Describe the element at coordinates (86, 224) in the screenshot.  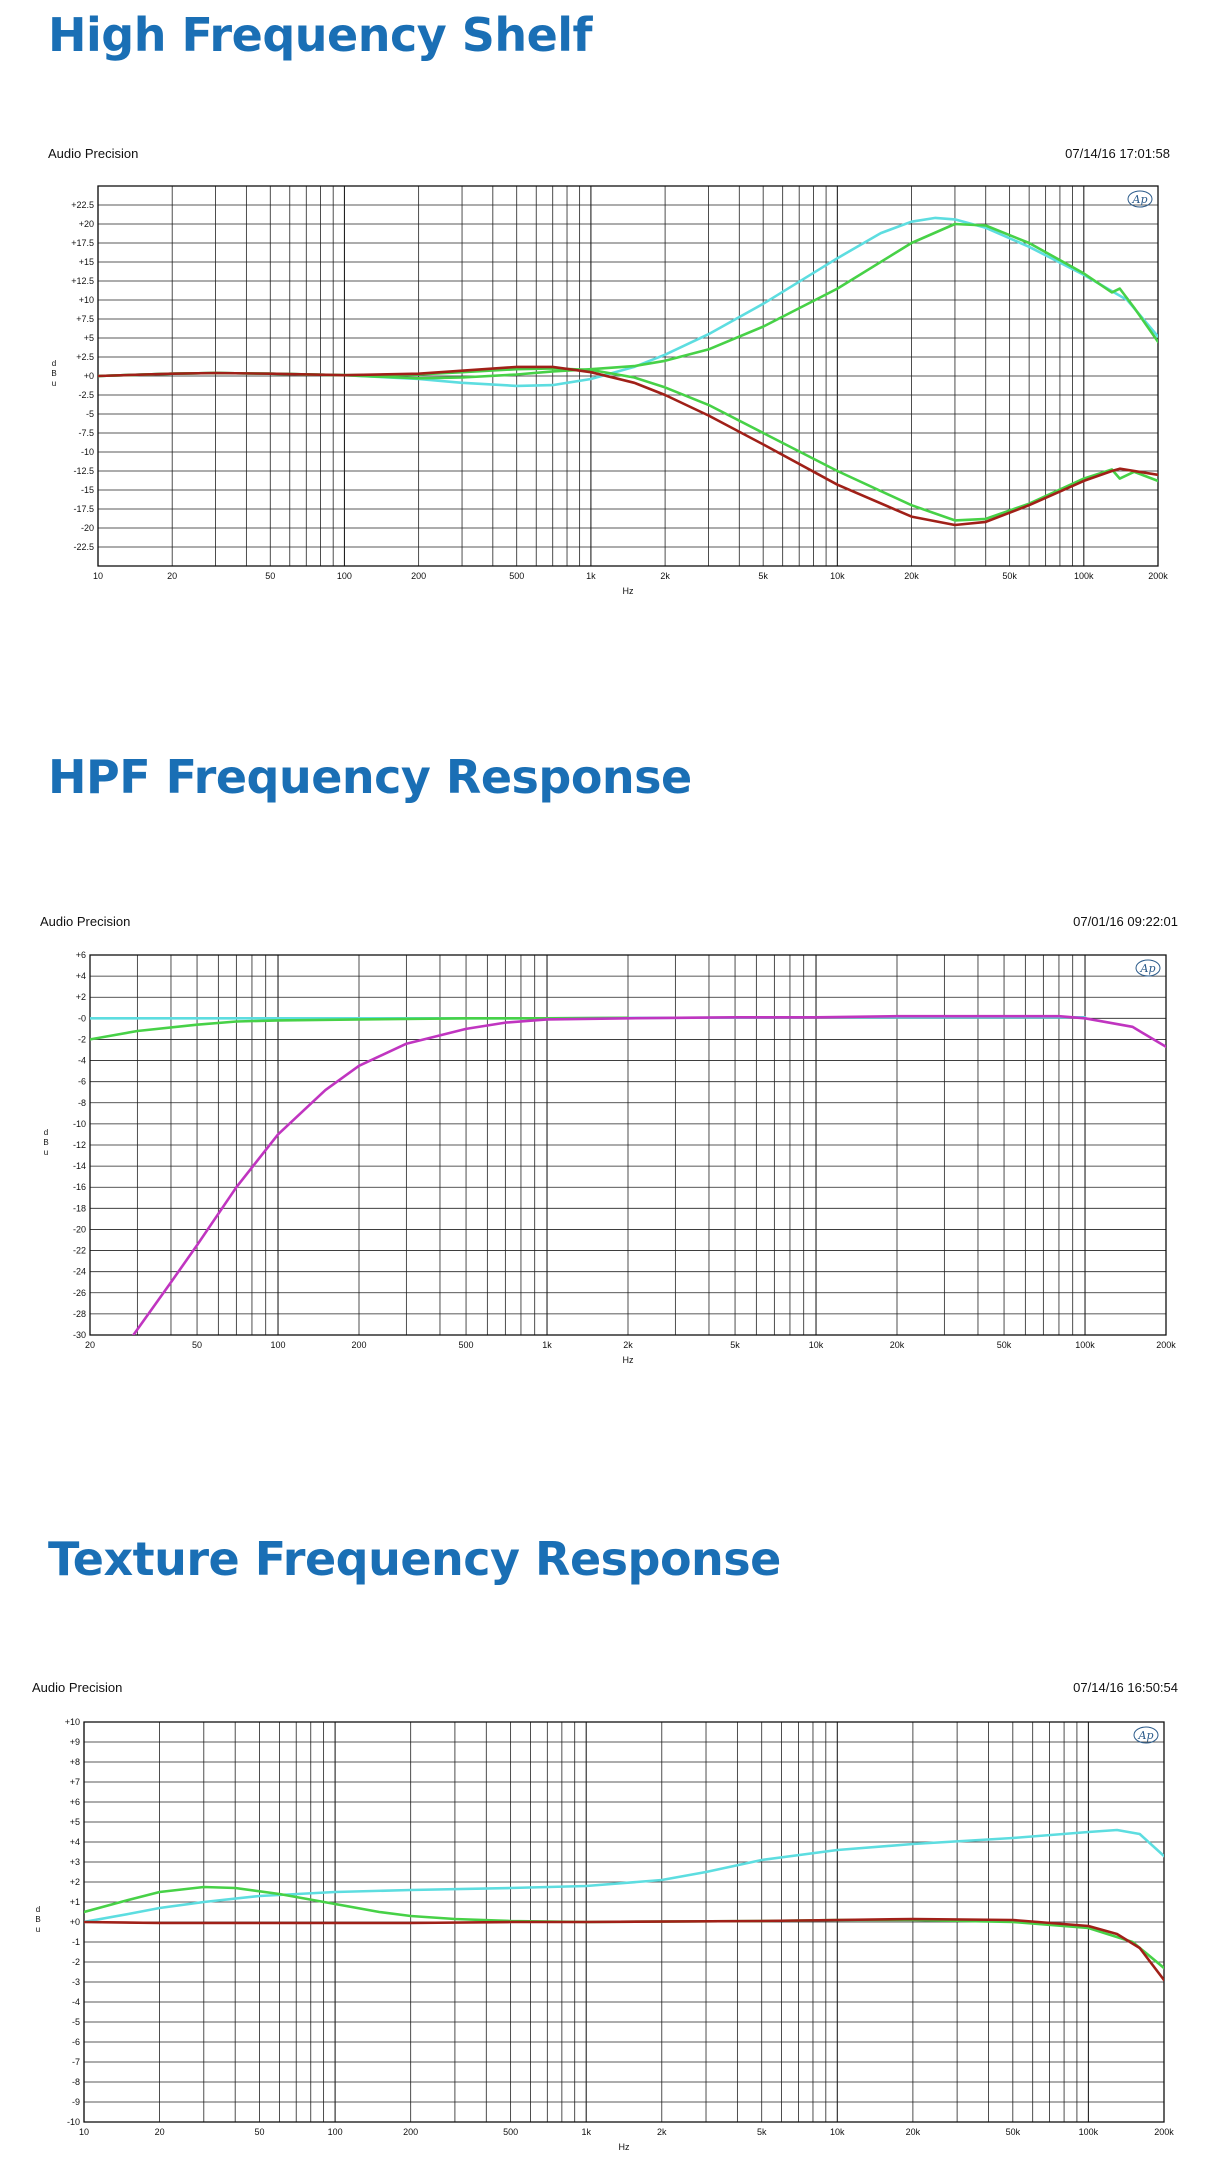
I see `y-tick-label: +20` at that location.